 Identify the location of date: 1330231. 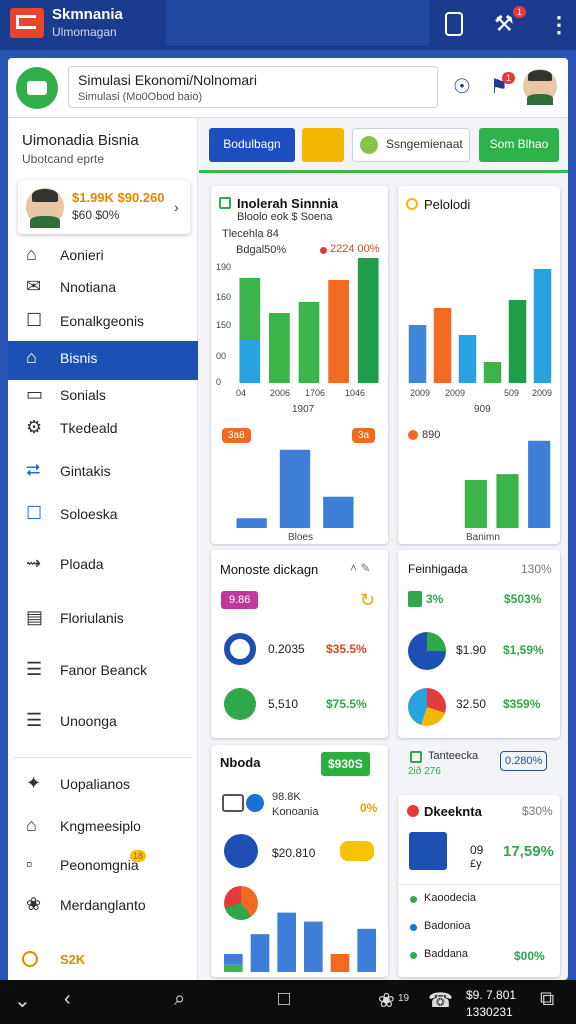
(489, 1012).